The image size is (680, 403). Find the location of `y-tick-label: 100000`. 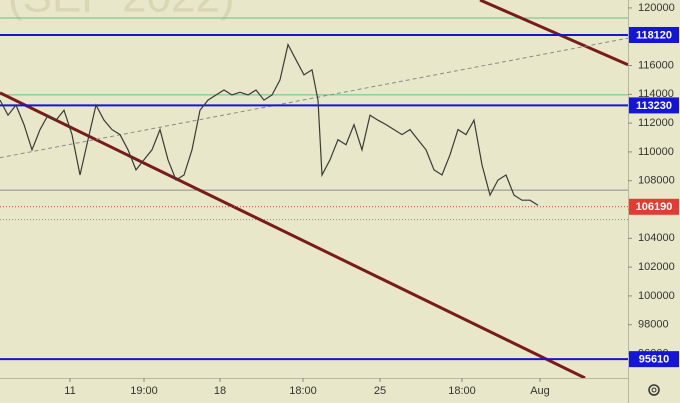

y-tick-label: 100000 is located at coordinates (656, 296).